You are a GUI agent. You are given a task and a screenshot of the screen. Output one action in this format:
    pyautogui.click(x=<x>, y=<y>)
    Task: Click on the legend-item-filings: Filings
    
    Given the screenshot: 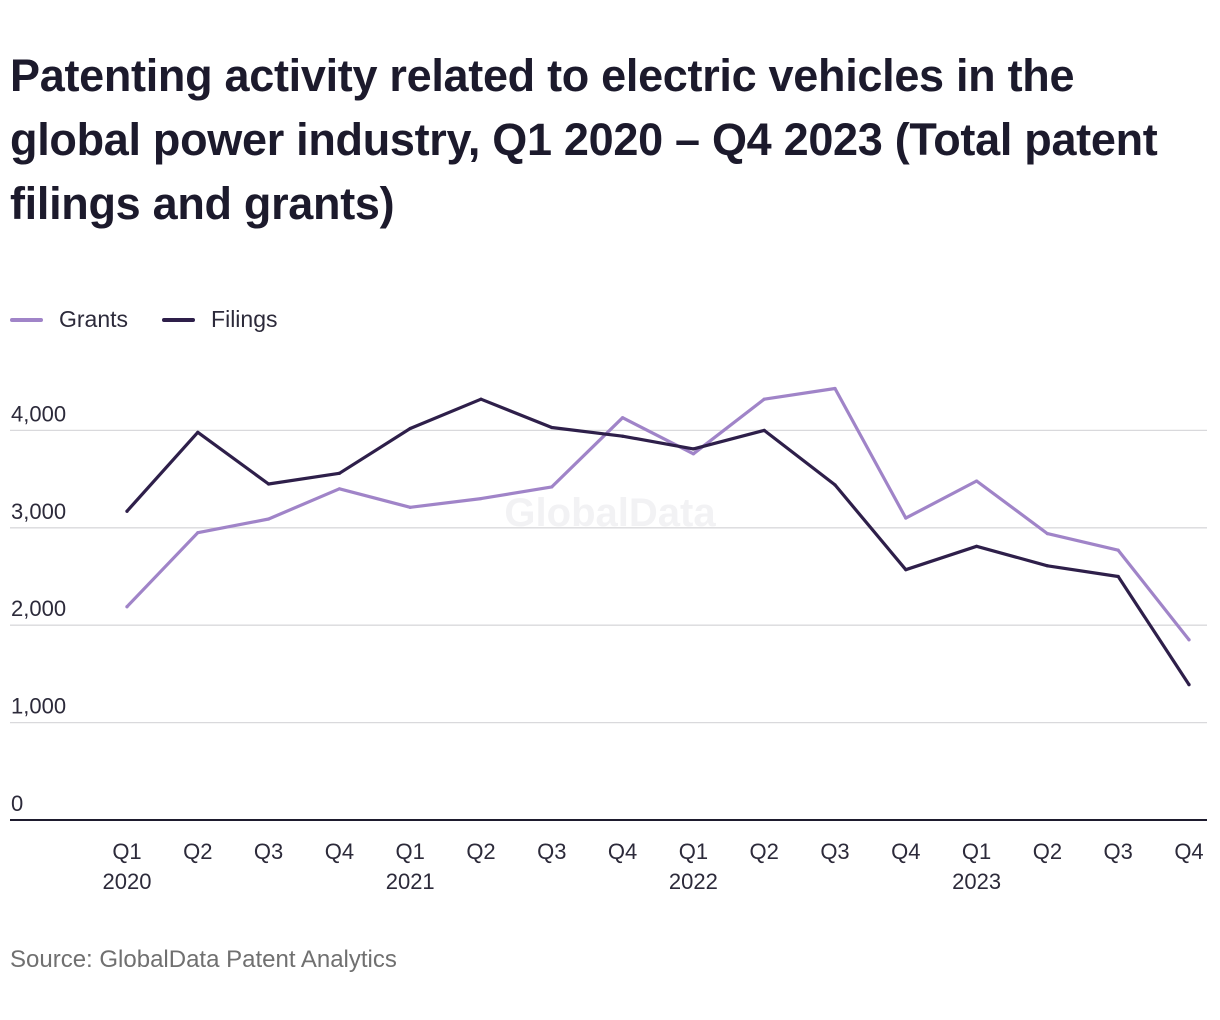 What is the action you would take?
    pyautogui.click(x=220, y=319)
    